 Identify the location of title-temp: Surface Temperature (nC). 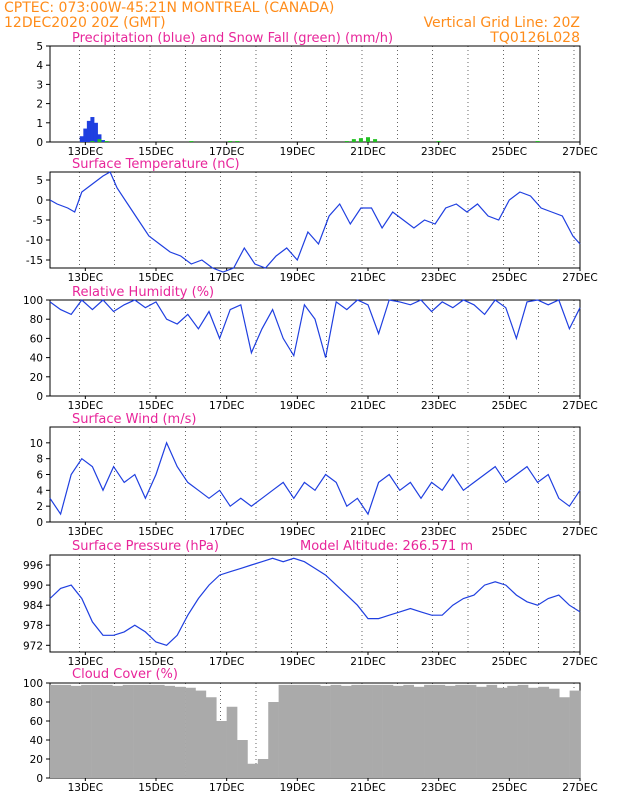
(156, 164).